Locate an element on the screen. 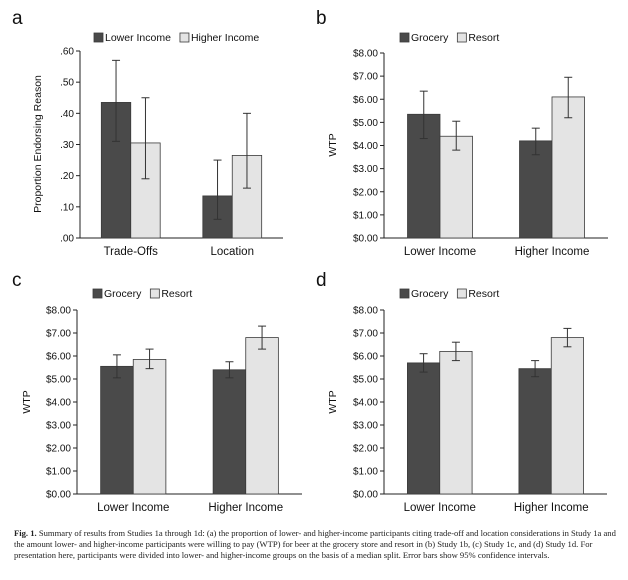 This screenshot has width=628, height=580. y-tick-label-b: $7.00 is located at coordinates (365, 77).